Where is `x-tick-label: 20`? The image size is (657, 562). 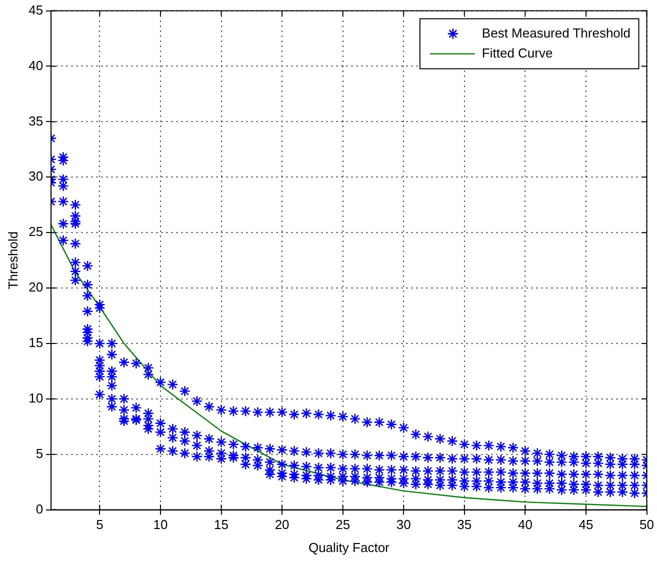 x-tick-label: 20 is located at coordinates (282, 524).